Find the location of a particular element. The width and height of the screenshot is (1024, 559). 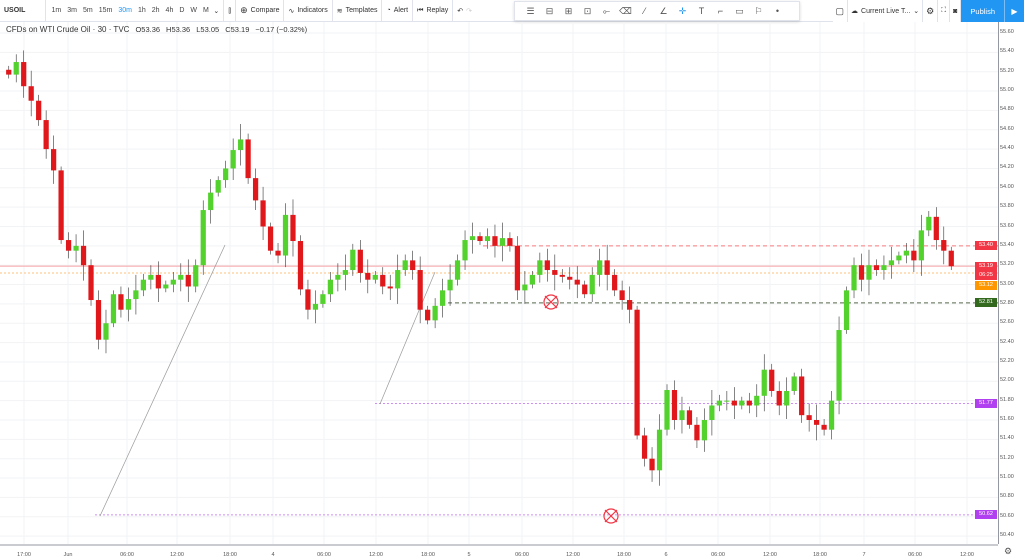

templates-button: ≋ Templates is located at coordinates (358, 11).